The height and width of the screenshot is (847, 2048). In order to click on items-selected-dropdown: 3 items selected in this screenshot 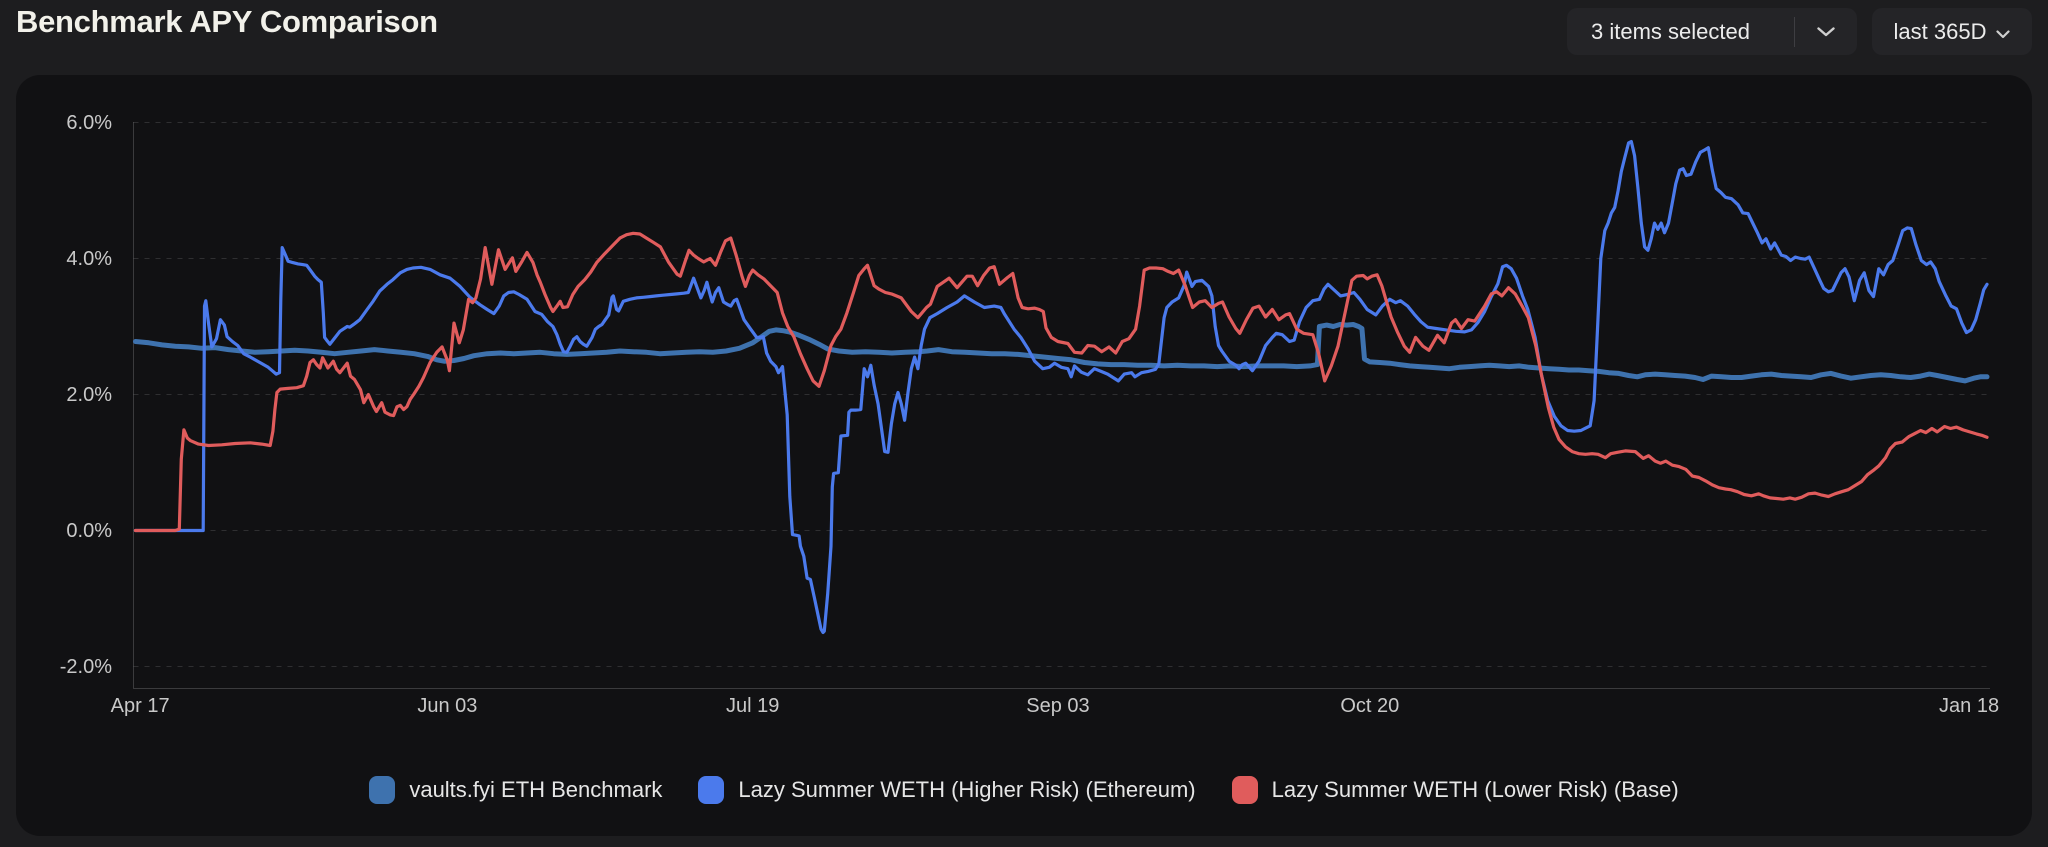, I will do `click(1712, 31)`.